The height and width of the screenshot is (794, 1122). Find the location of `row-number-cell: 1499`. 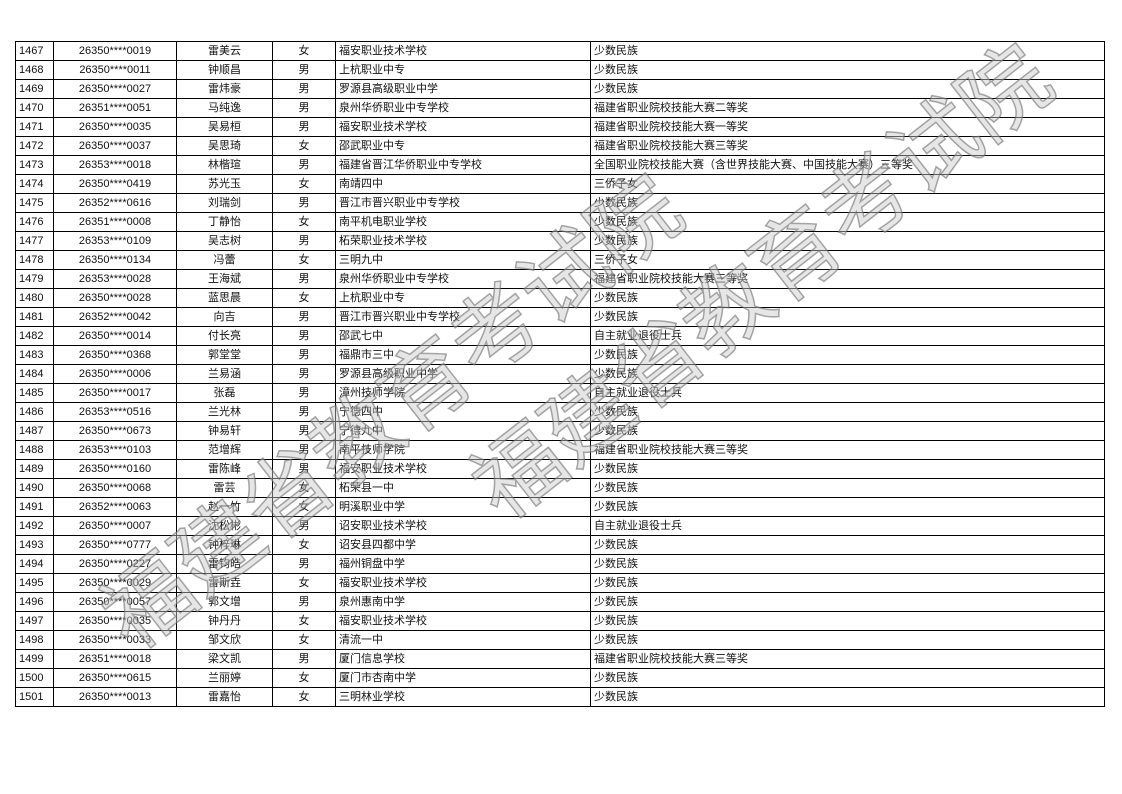

row-number-cell: 1499 is located at coordinates (34, 659).